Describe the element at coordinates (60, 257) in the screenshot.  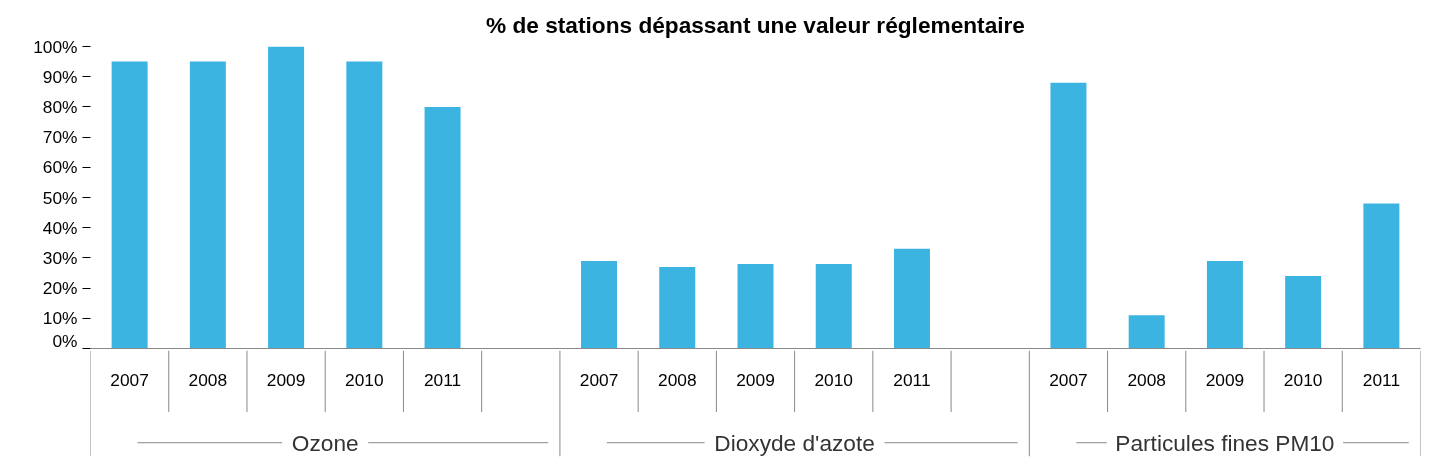
I see `y-tick-label: 30%` at that location.